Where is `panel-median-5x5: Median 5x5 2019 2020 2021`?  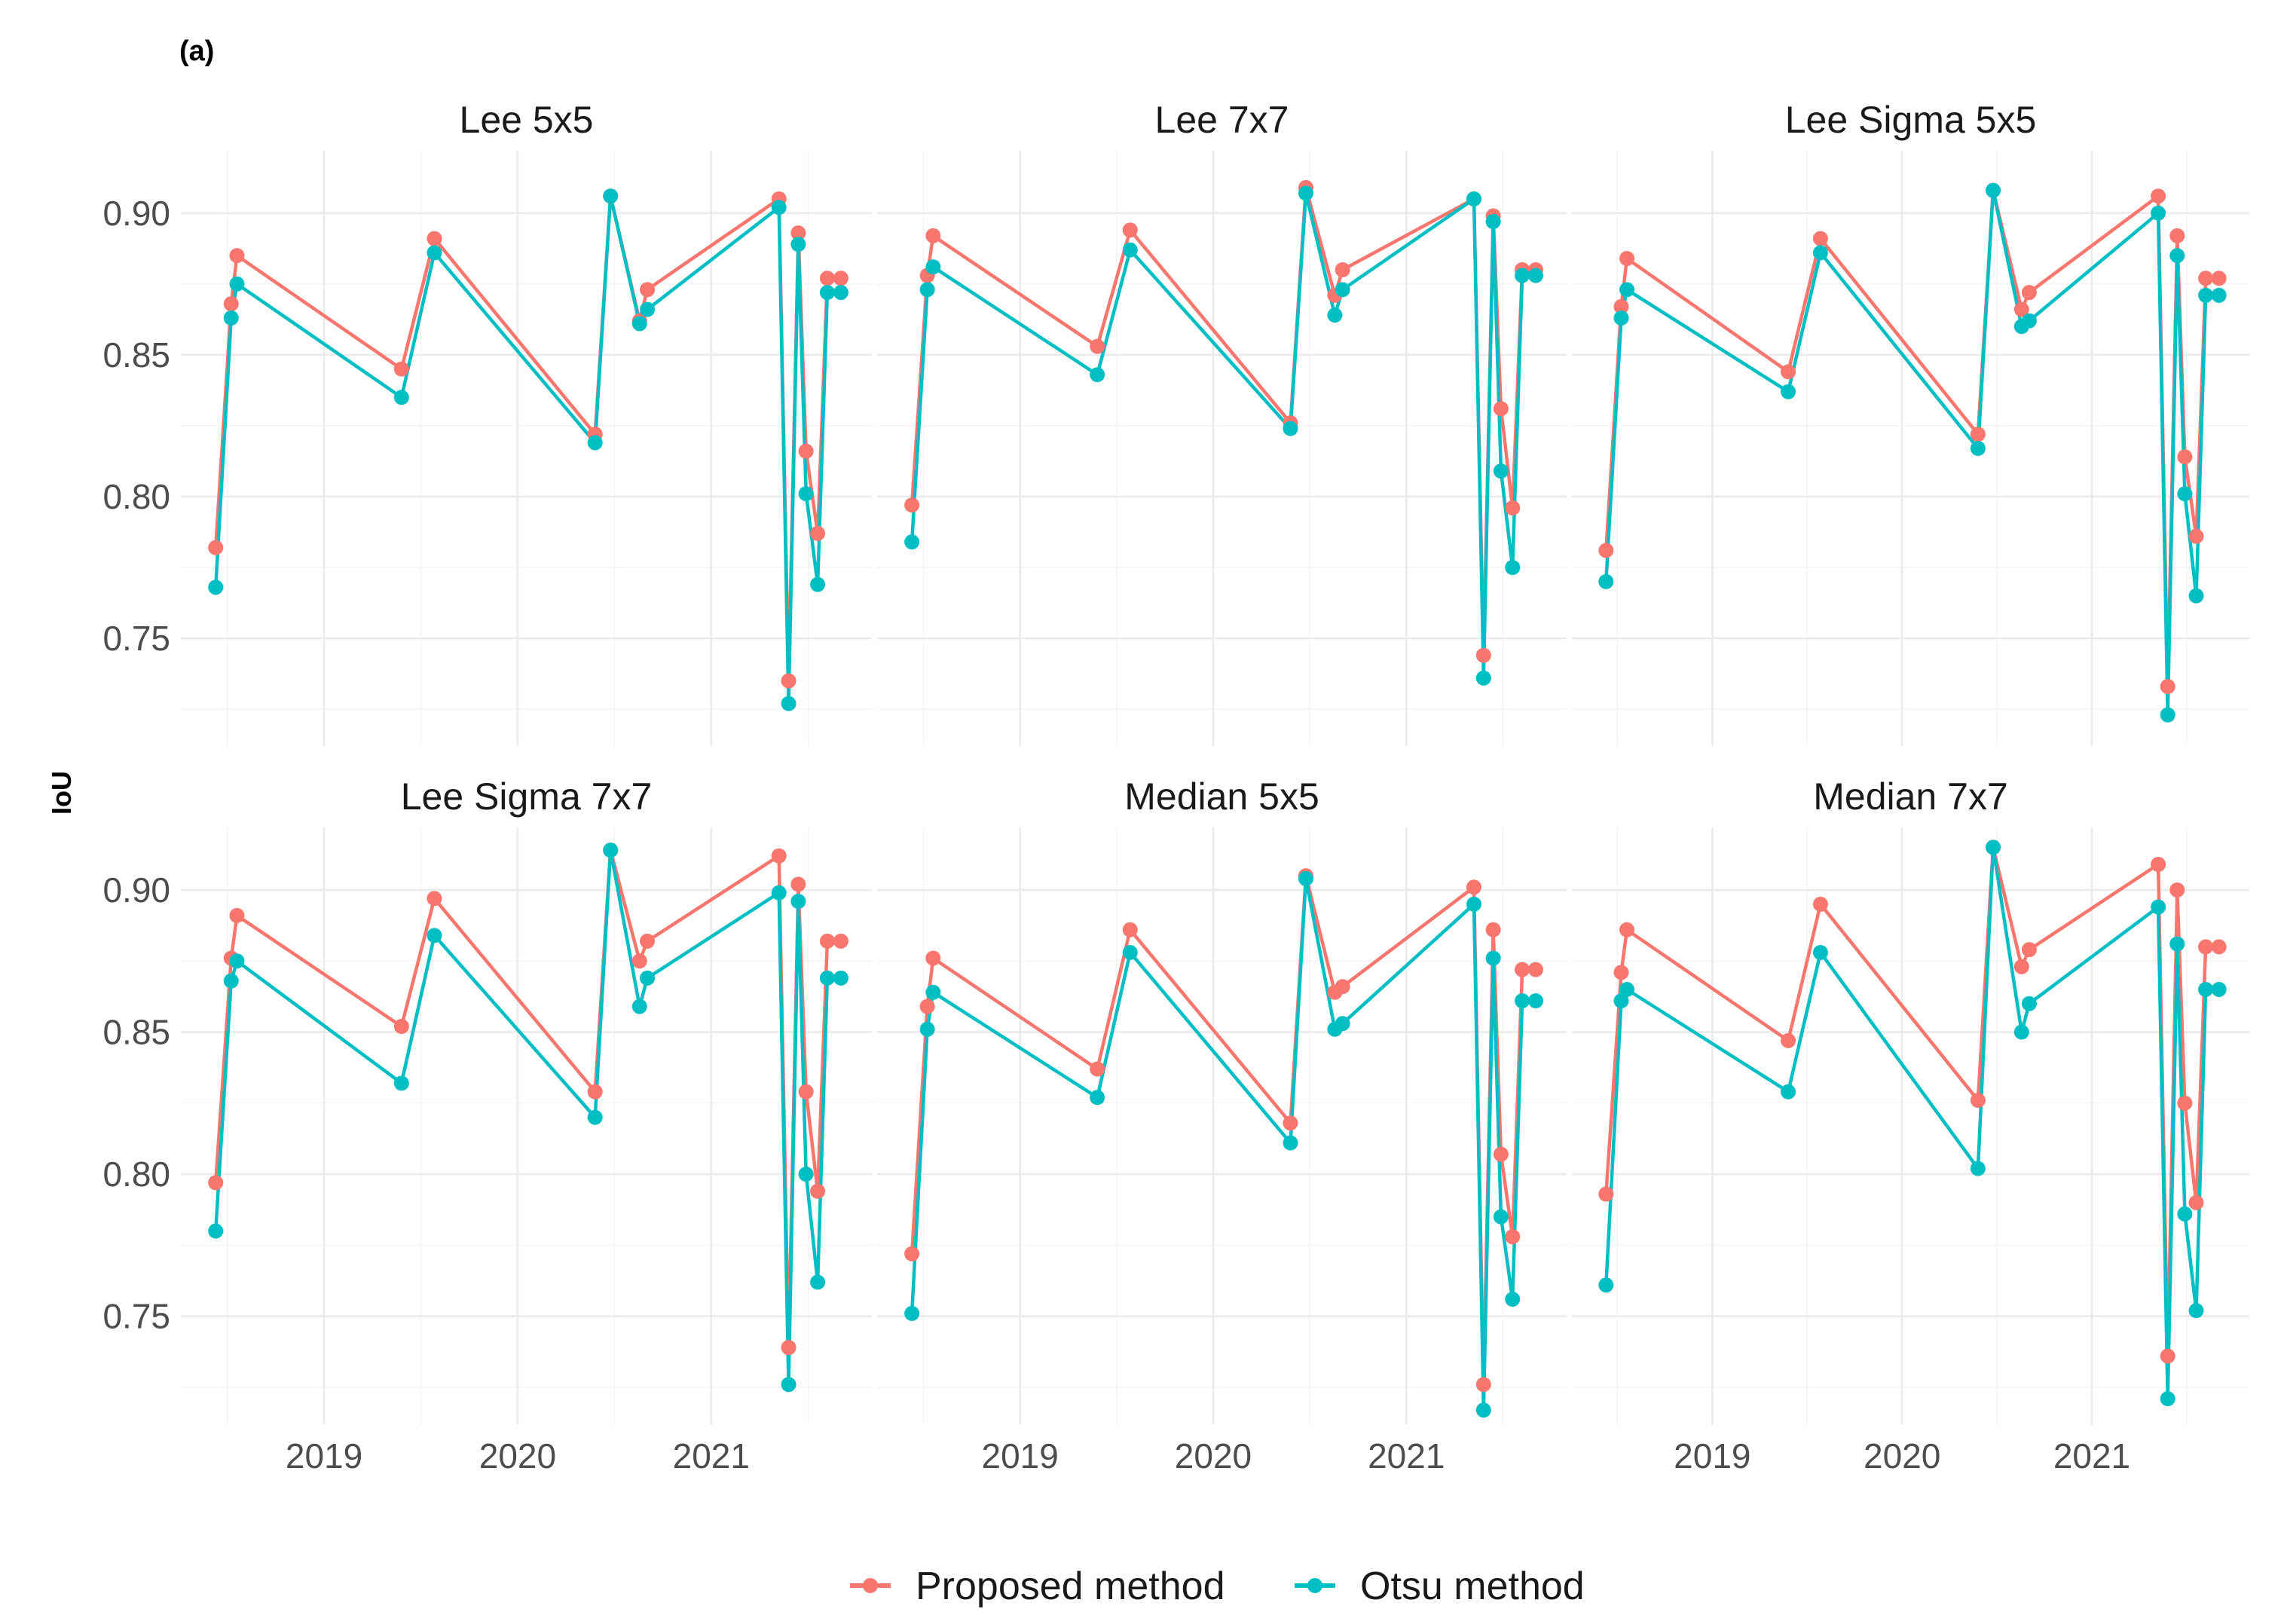
panel-median-5x5: Median 5x5 2019 2020 2021 is located at coordinates (1222, 1125).